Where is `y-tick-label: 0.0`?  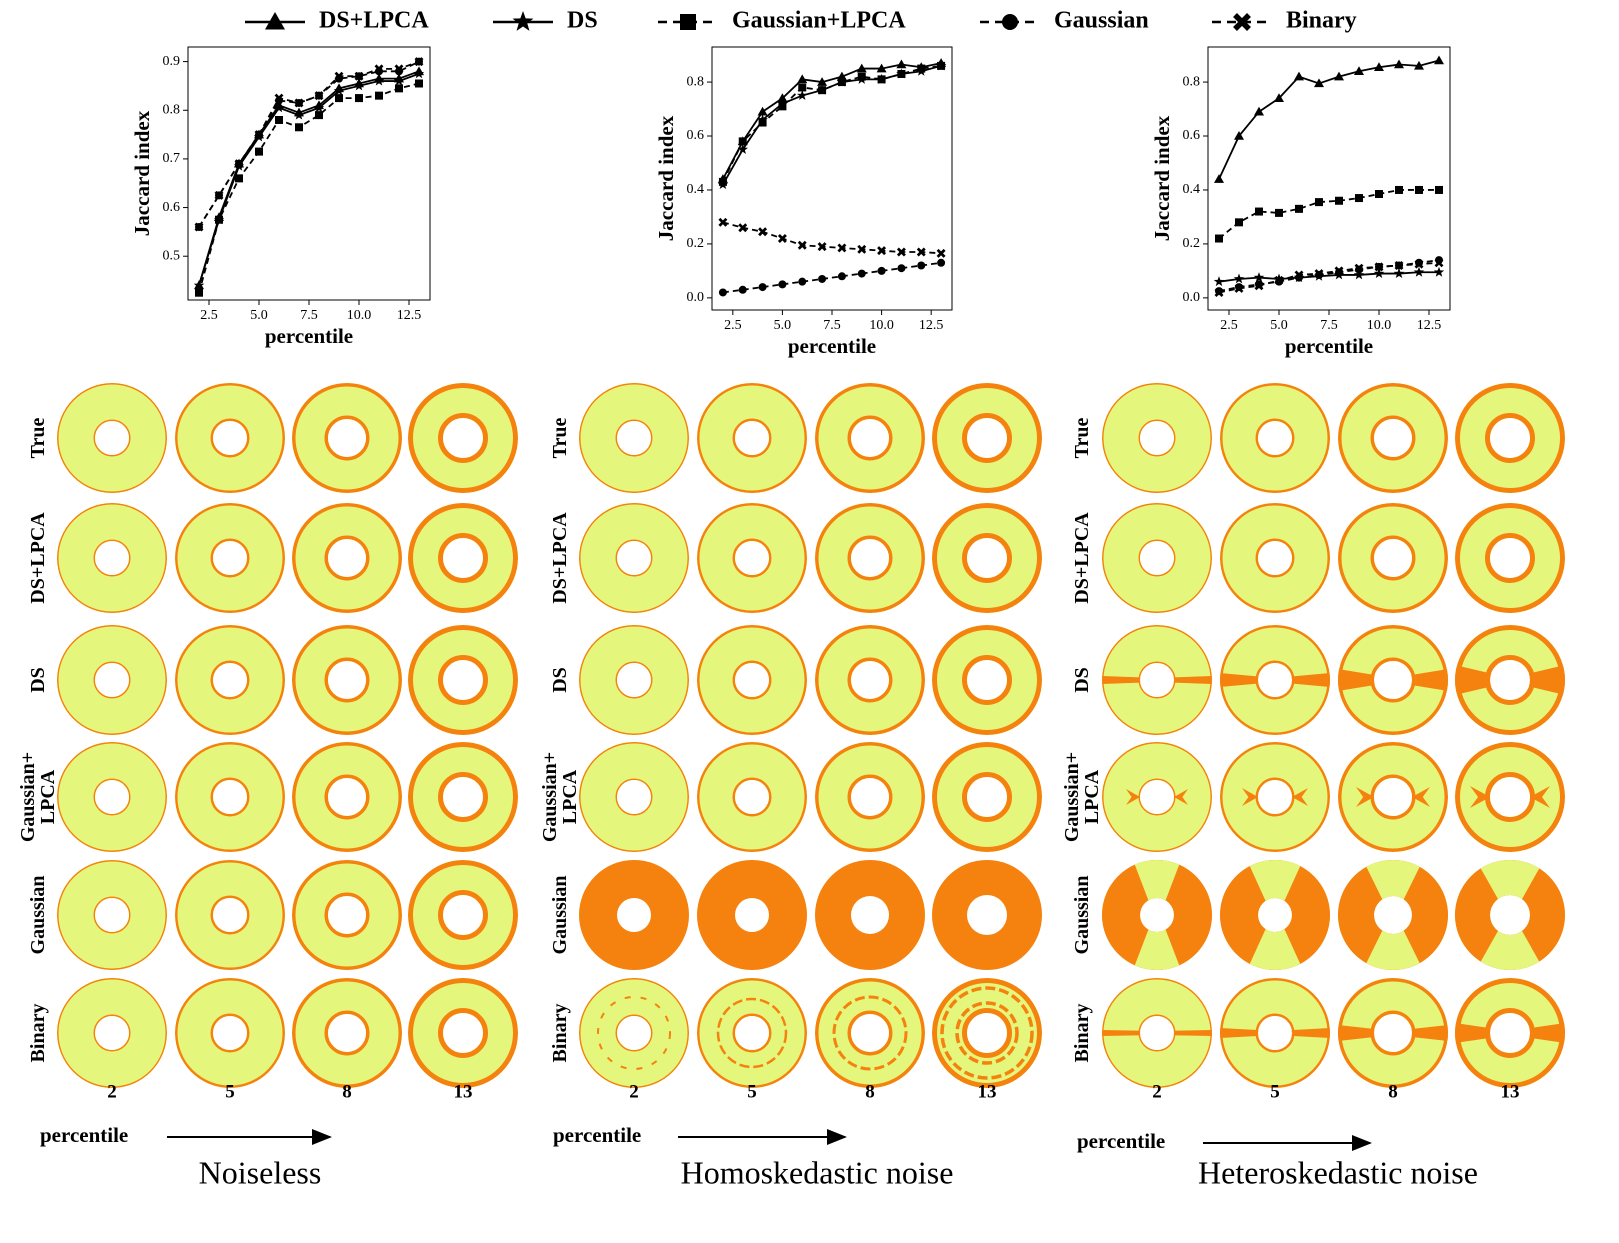 y-tick-label: 0.0 is located at coordinates (1192, 297).